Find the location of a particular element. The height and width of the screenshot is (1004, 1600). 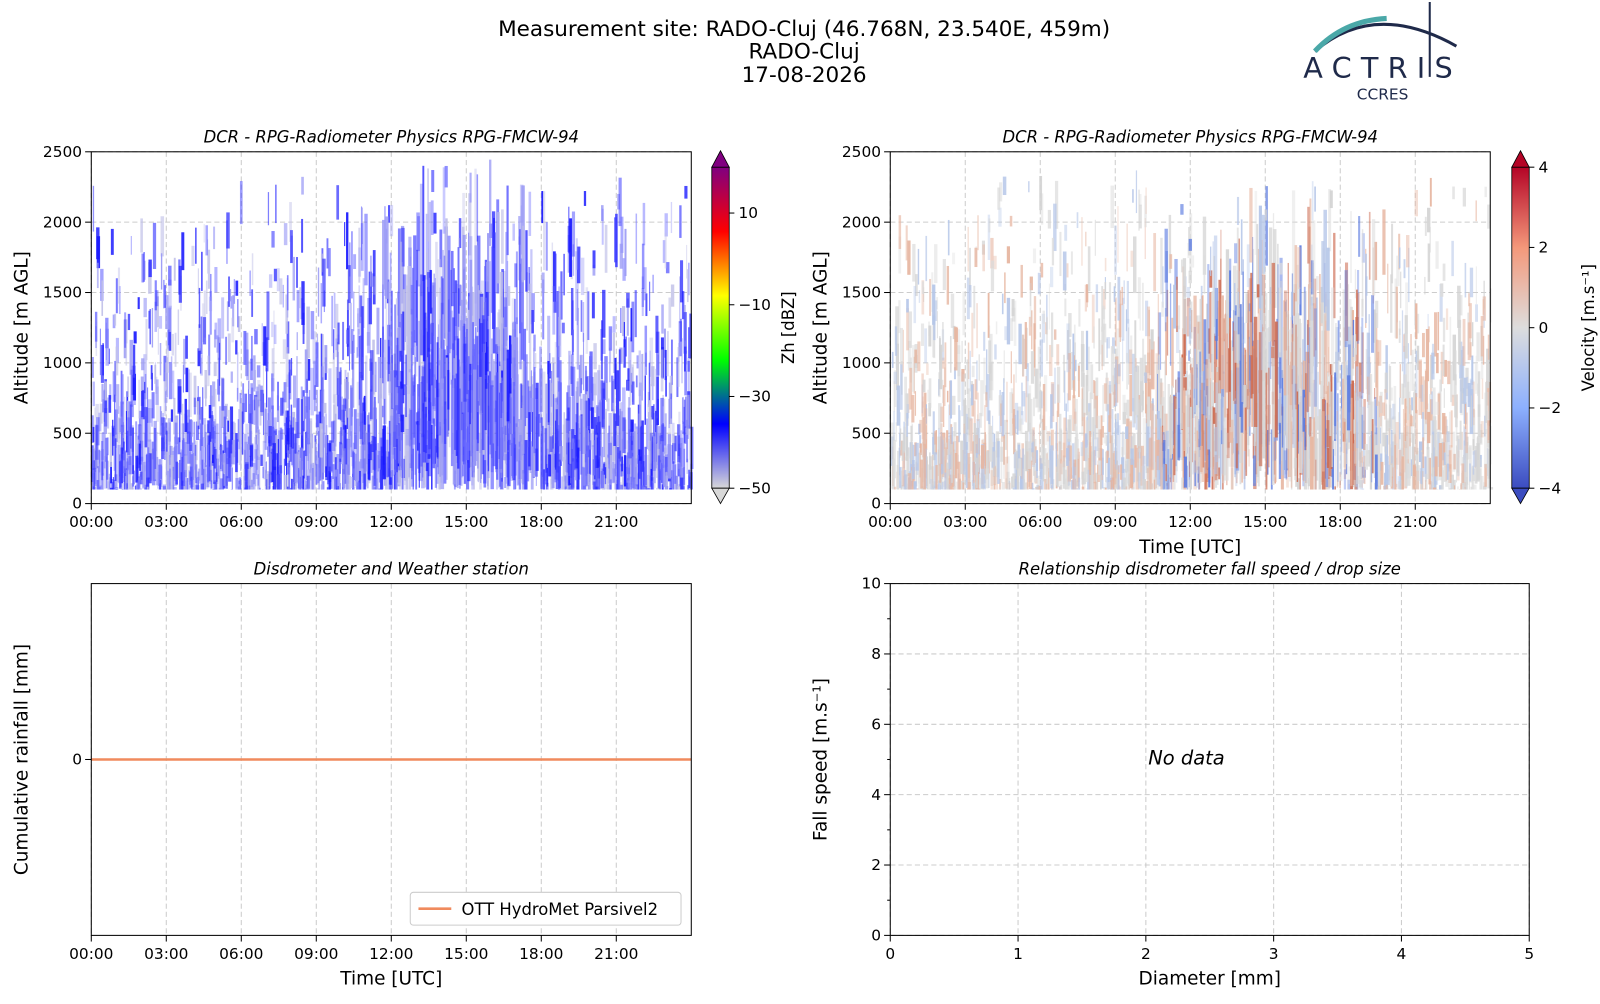

legend: OTT HydroMet Parsivel2 is located at coordinates (545, 908).